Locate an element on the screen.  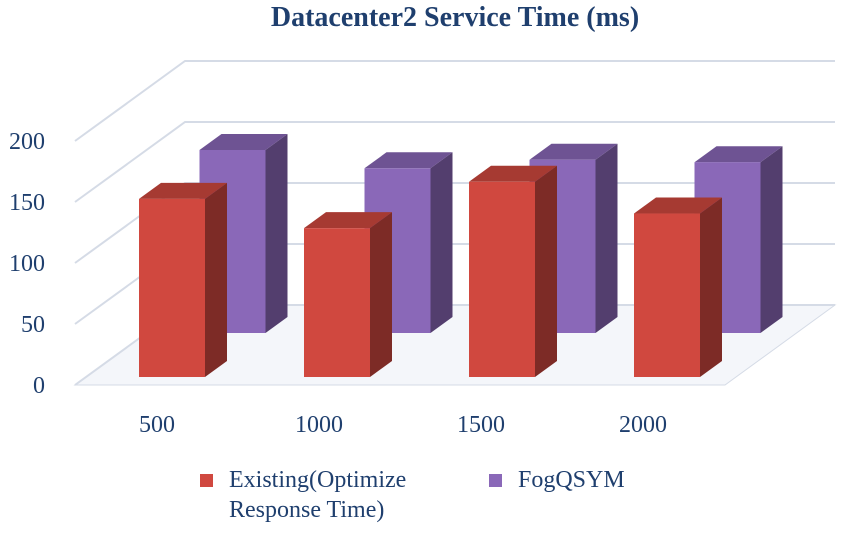
y-tick-label: 100 is located at coordinates (27, 264).